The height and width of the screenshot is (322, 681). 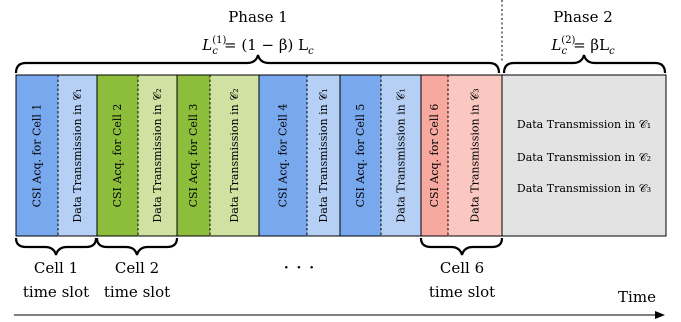 I want to click on phase1-formula: L(1) c = (1 − β) Lc, so click(x=257, y=46).